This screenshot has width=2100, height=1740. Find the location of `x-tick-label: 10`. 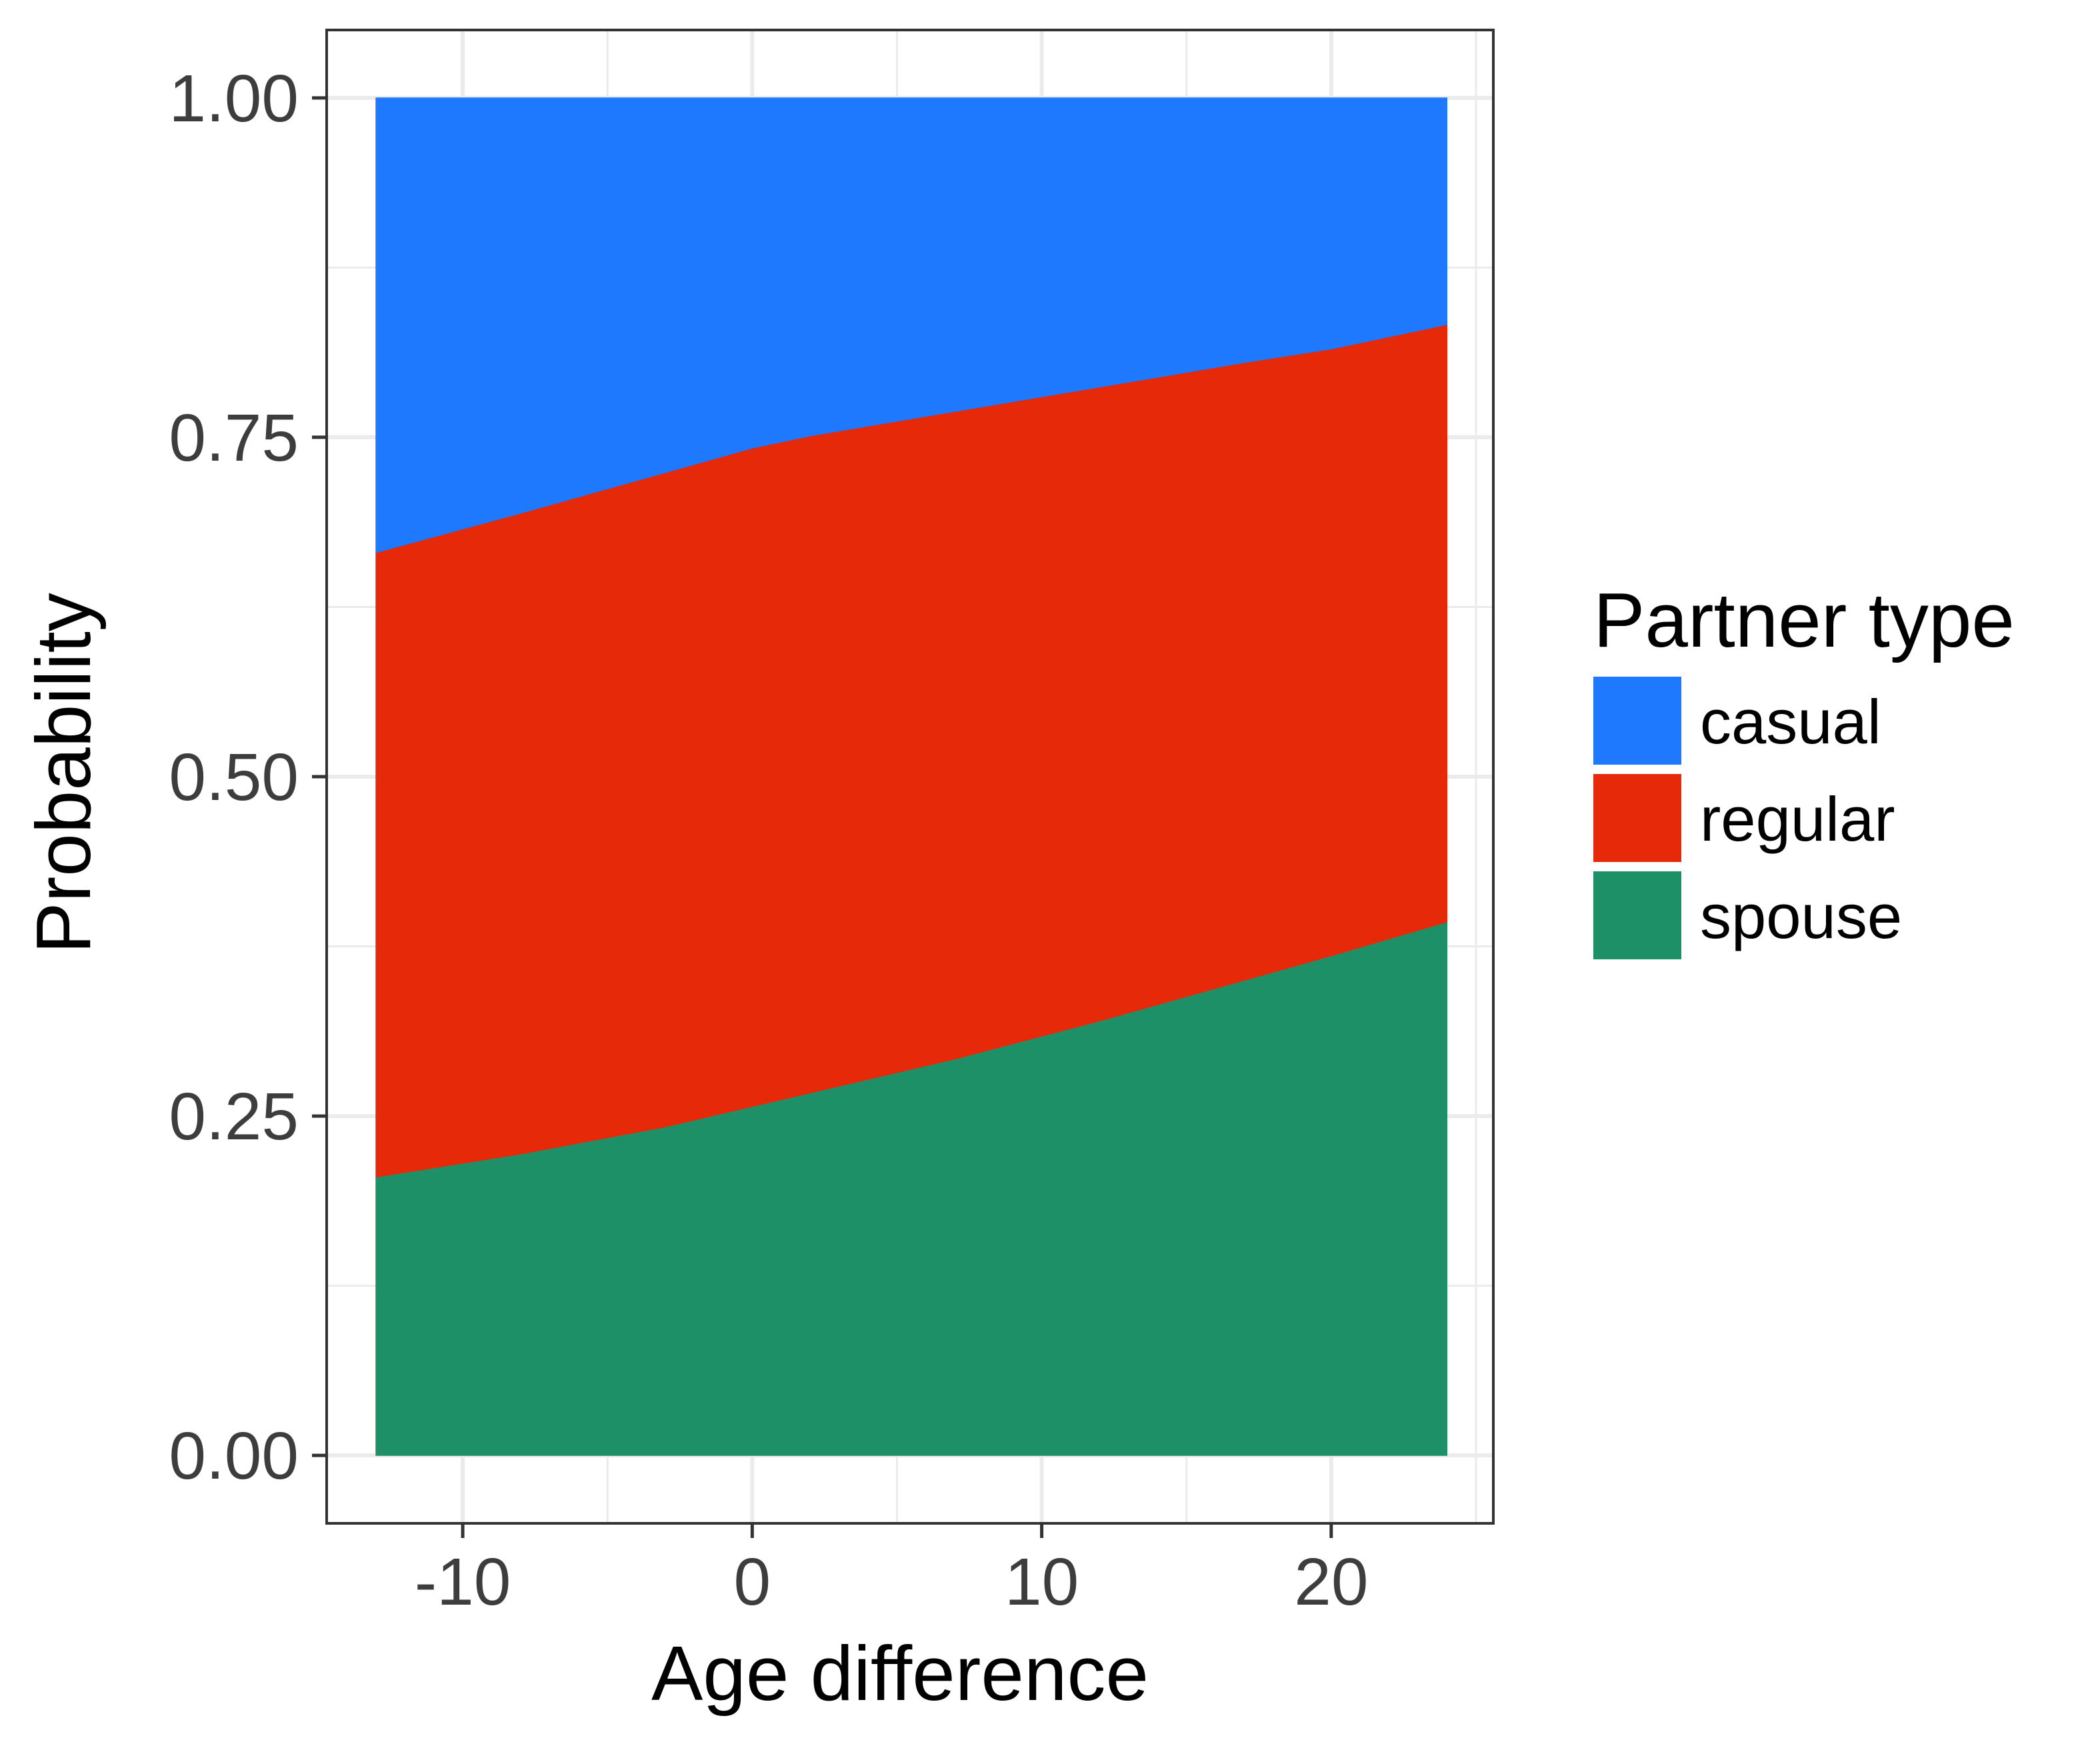

x-tick-label: 10 is located at coordinates (1042, 1582).